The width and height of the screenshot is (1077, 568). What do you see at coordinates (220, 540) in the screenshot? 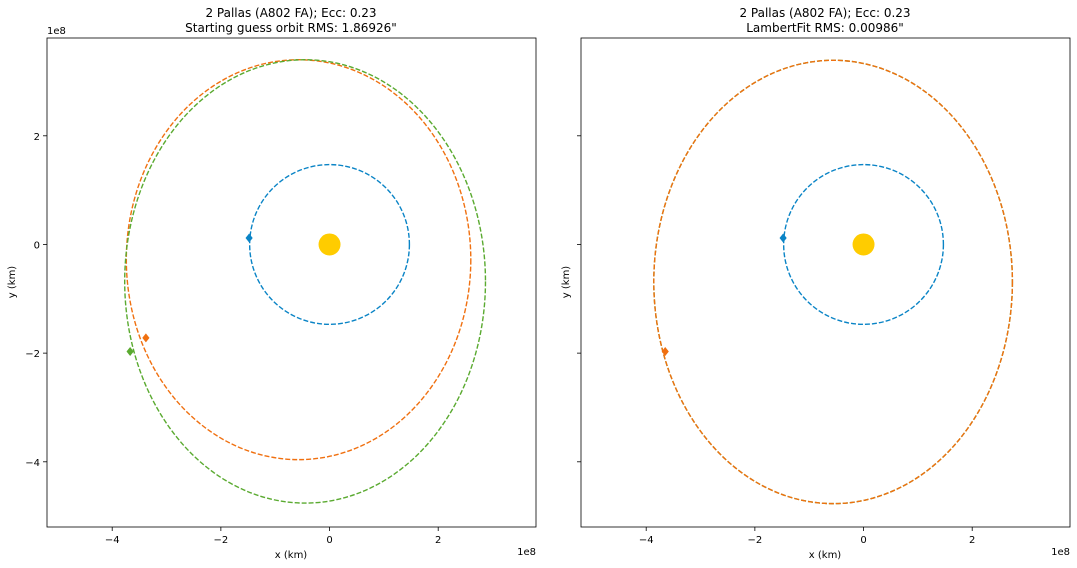
I see `left-x-tick-label-1: −2` at bounding box center [220, 540].